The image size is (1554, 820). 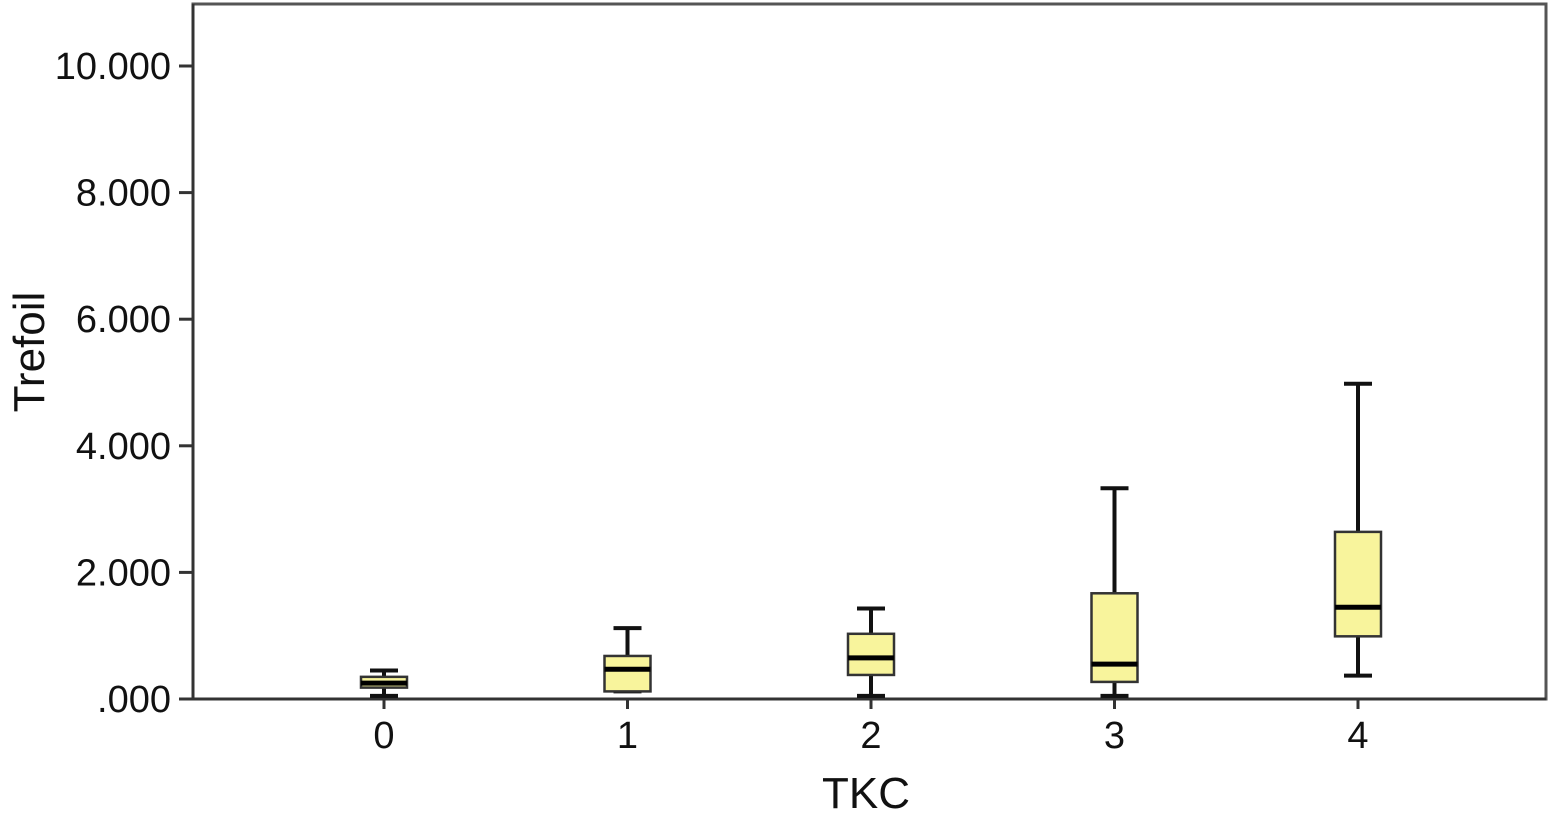 What do you see at coordinates (123, 194) in the screenshot?
I see `y-tick-label: 8.000` at bounding box center [123, 194].